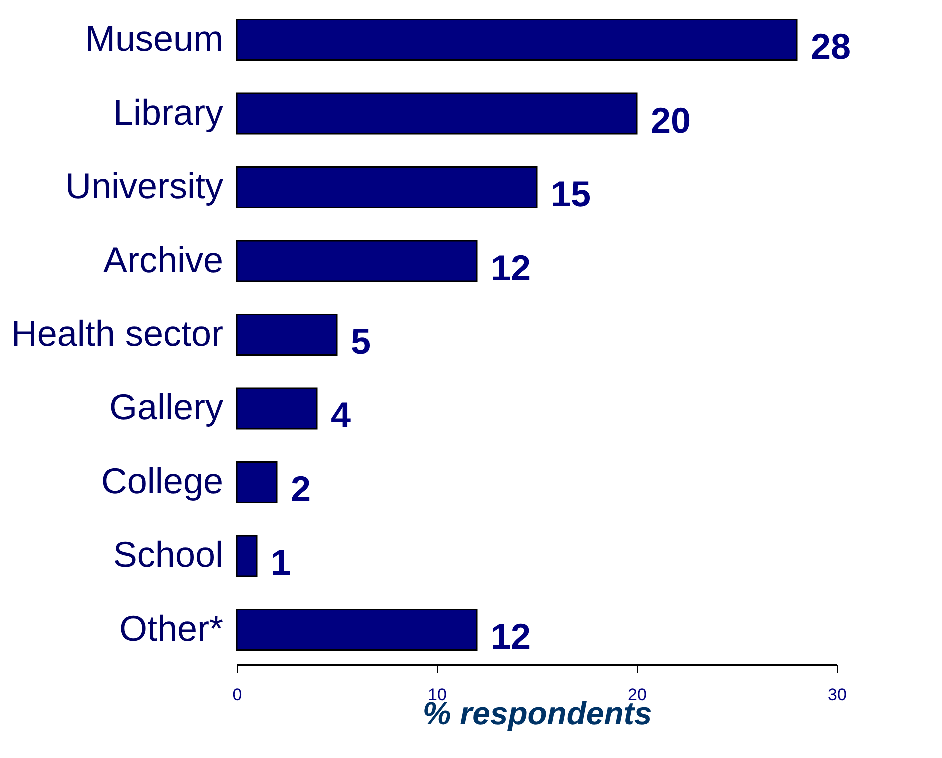  Describe the element at coordinates (144, 186) in the screenshot. I see `y-tick-label: University` at that location.